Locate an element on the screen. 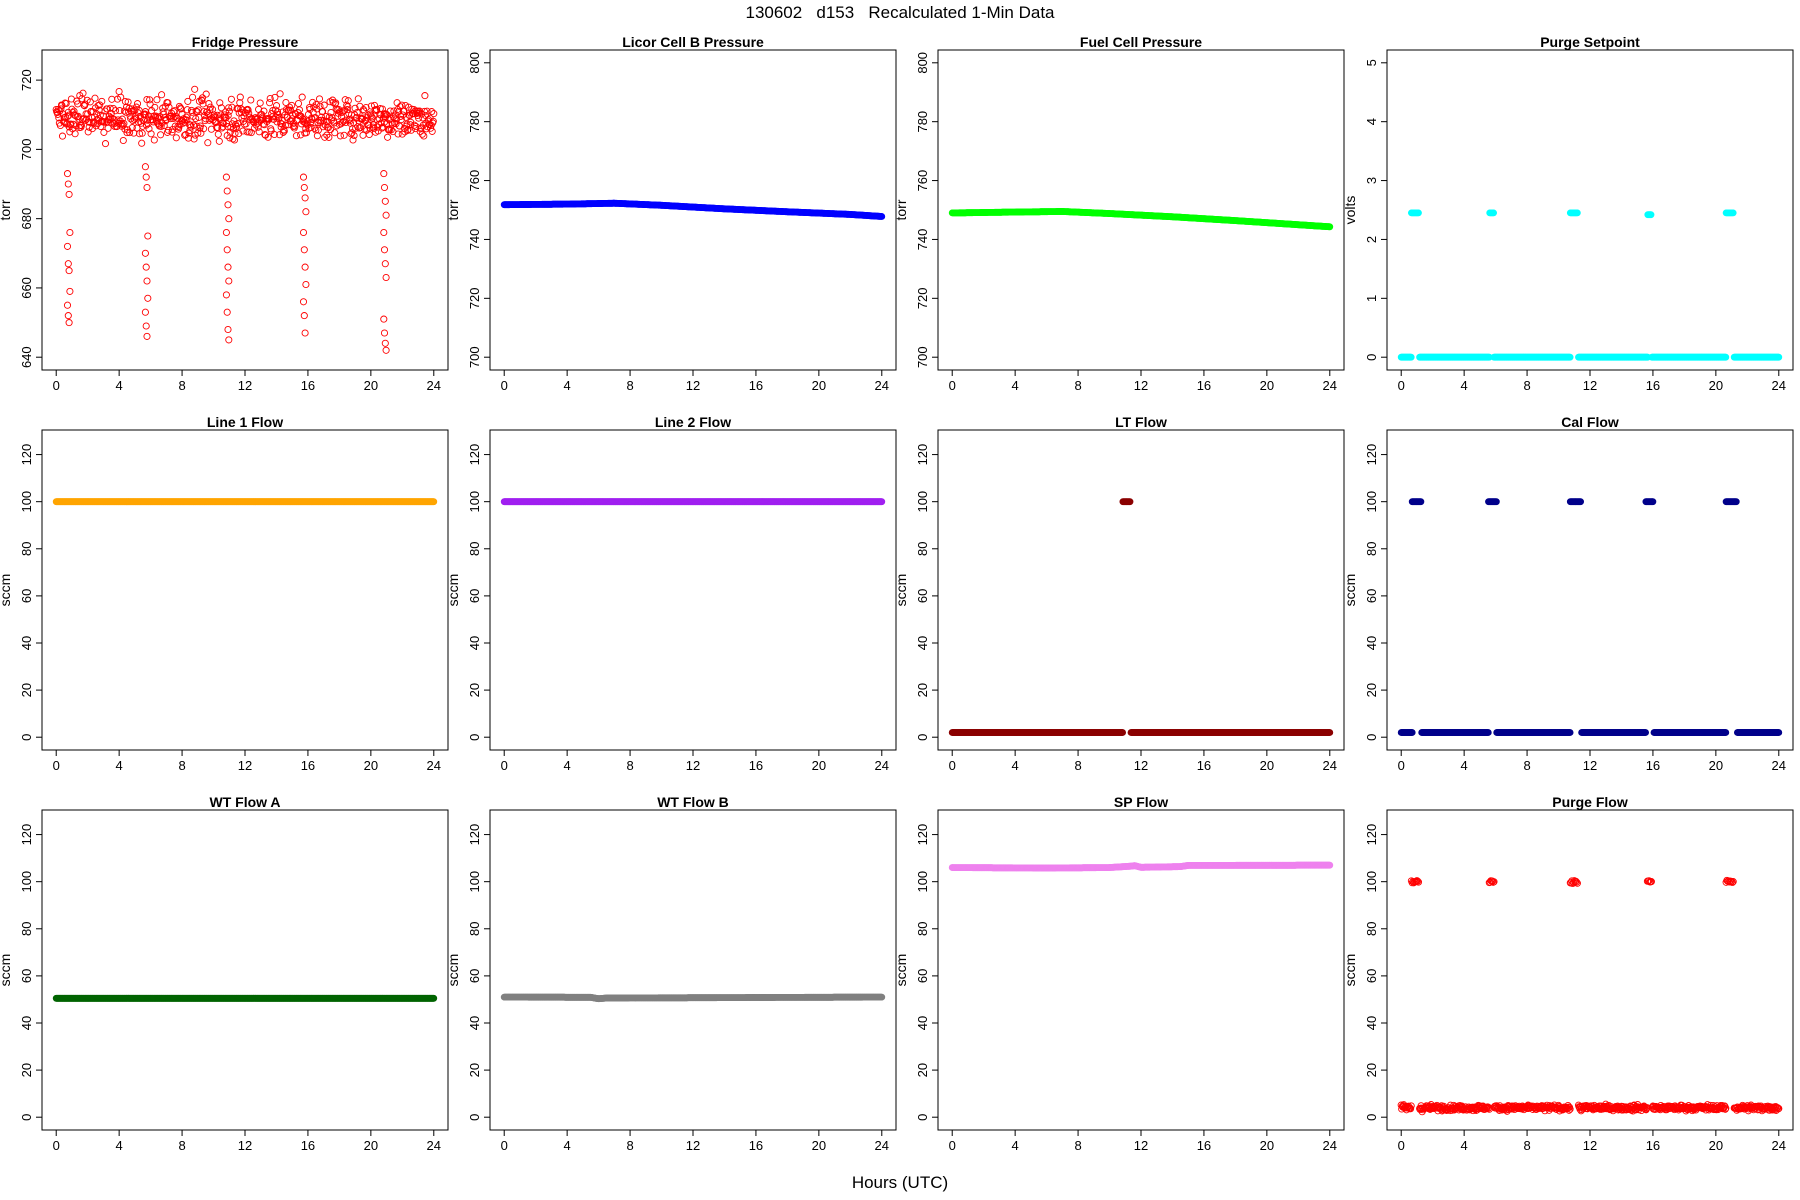 Image resolution: width=1800 pixels, height=1200 pixels. x-tick-label: 12 is located at coordinates (245, 765).